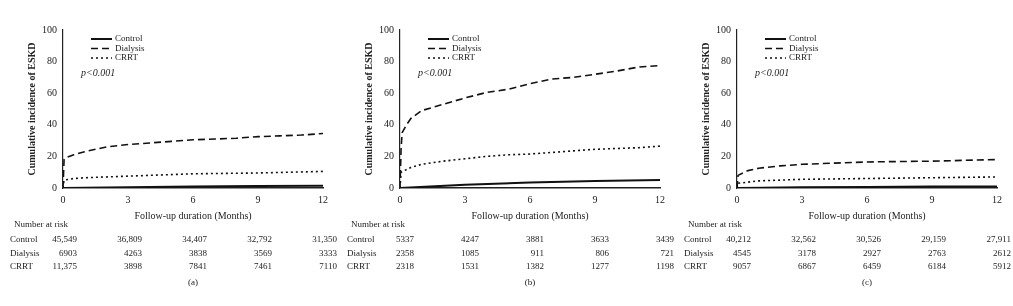  I want to click on text: 32,792, so click(259, 239).